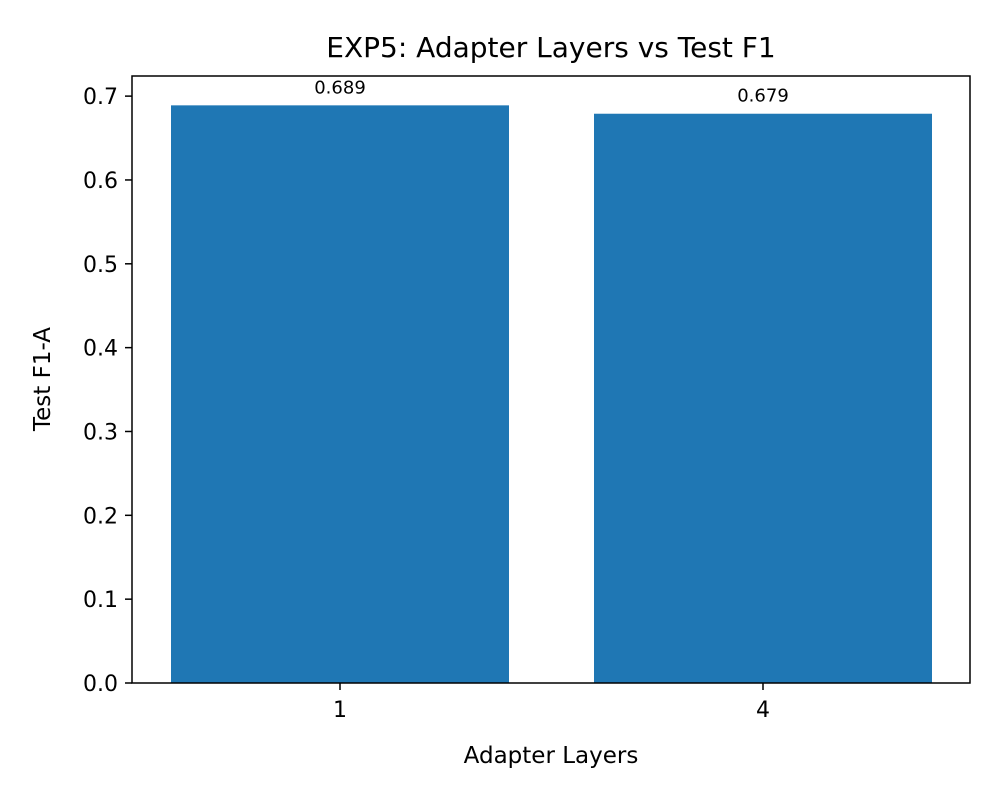 This screenshot has height=800, width=1000. What do you see at coordinates (100, 349) in the screenshot?
I see `y-tick-label: 0.4` at bounding box center [100, 349].